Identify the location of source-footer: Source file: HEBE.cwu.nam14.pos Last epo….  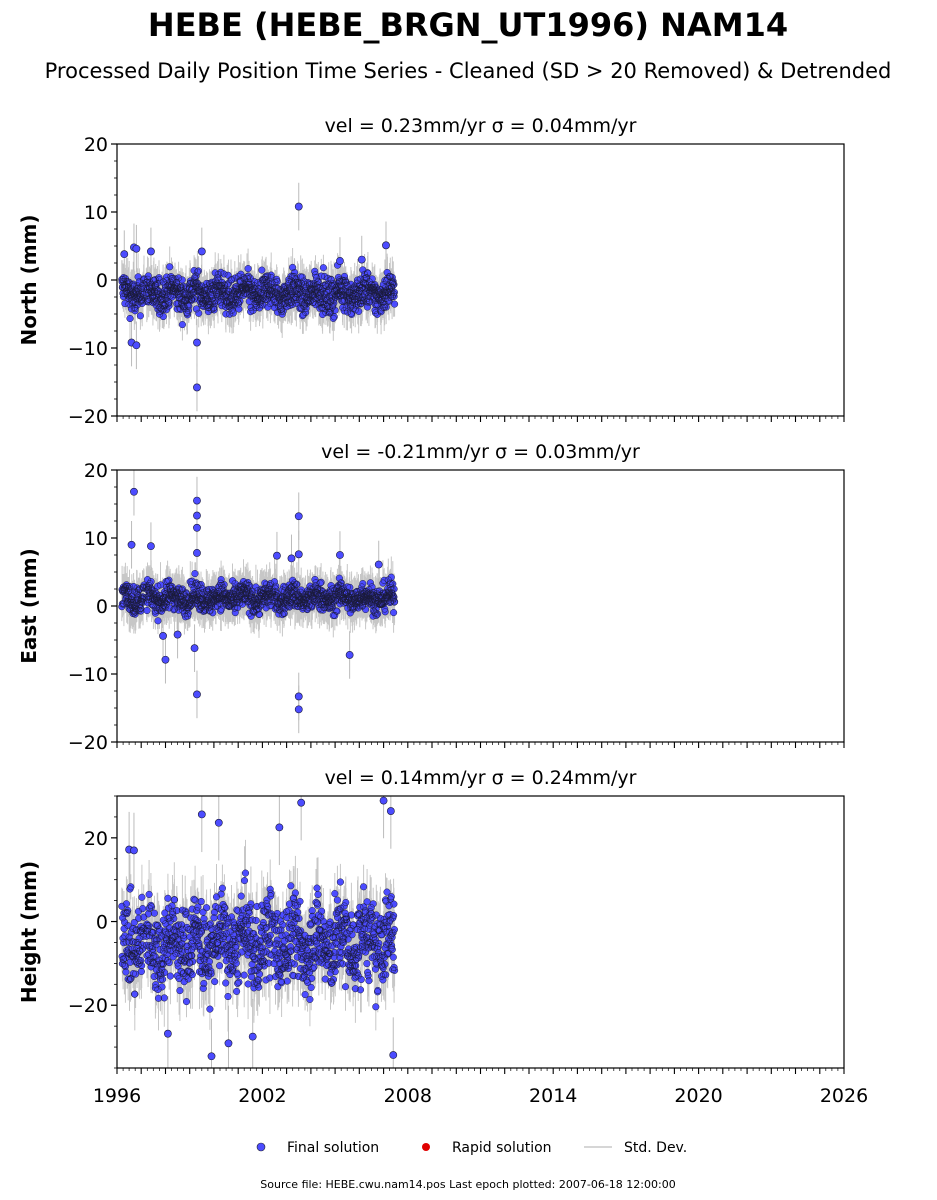
(467, 1184).